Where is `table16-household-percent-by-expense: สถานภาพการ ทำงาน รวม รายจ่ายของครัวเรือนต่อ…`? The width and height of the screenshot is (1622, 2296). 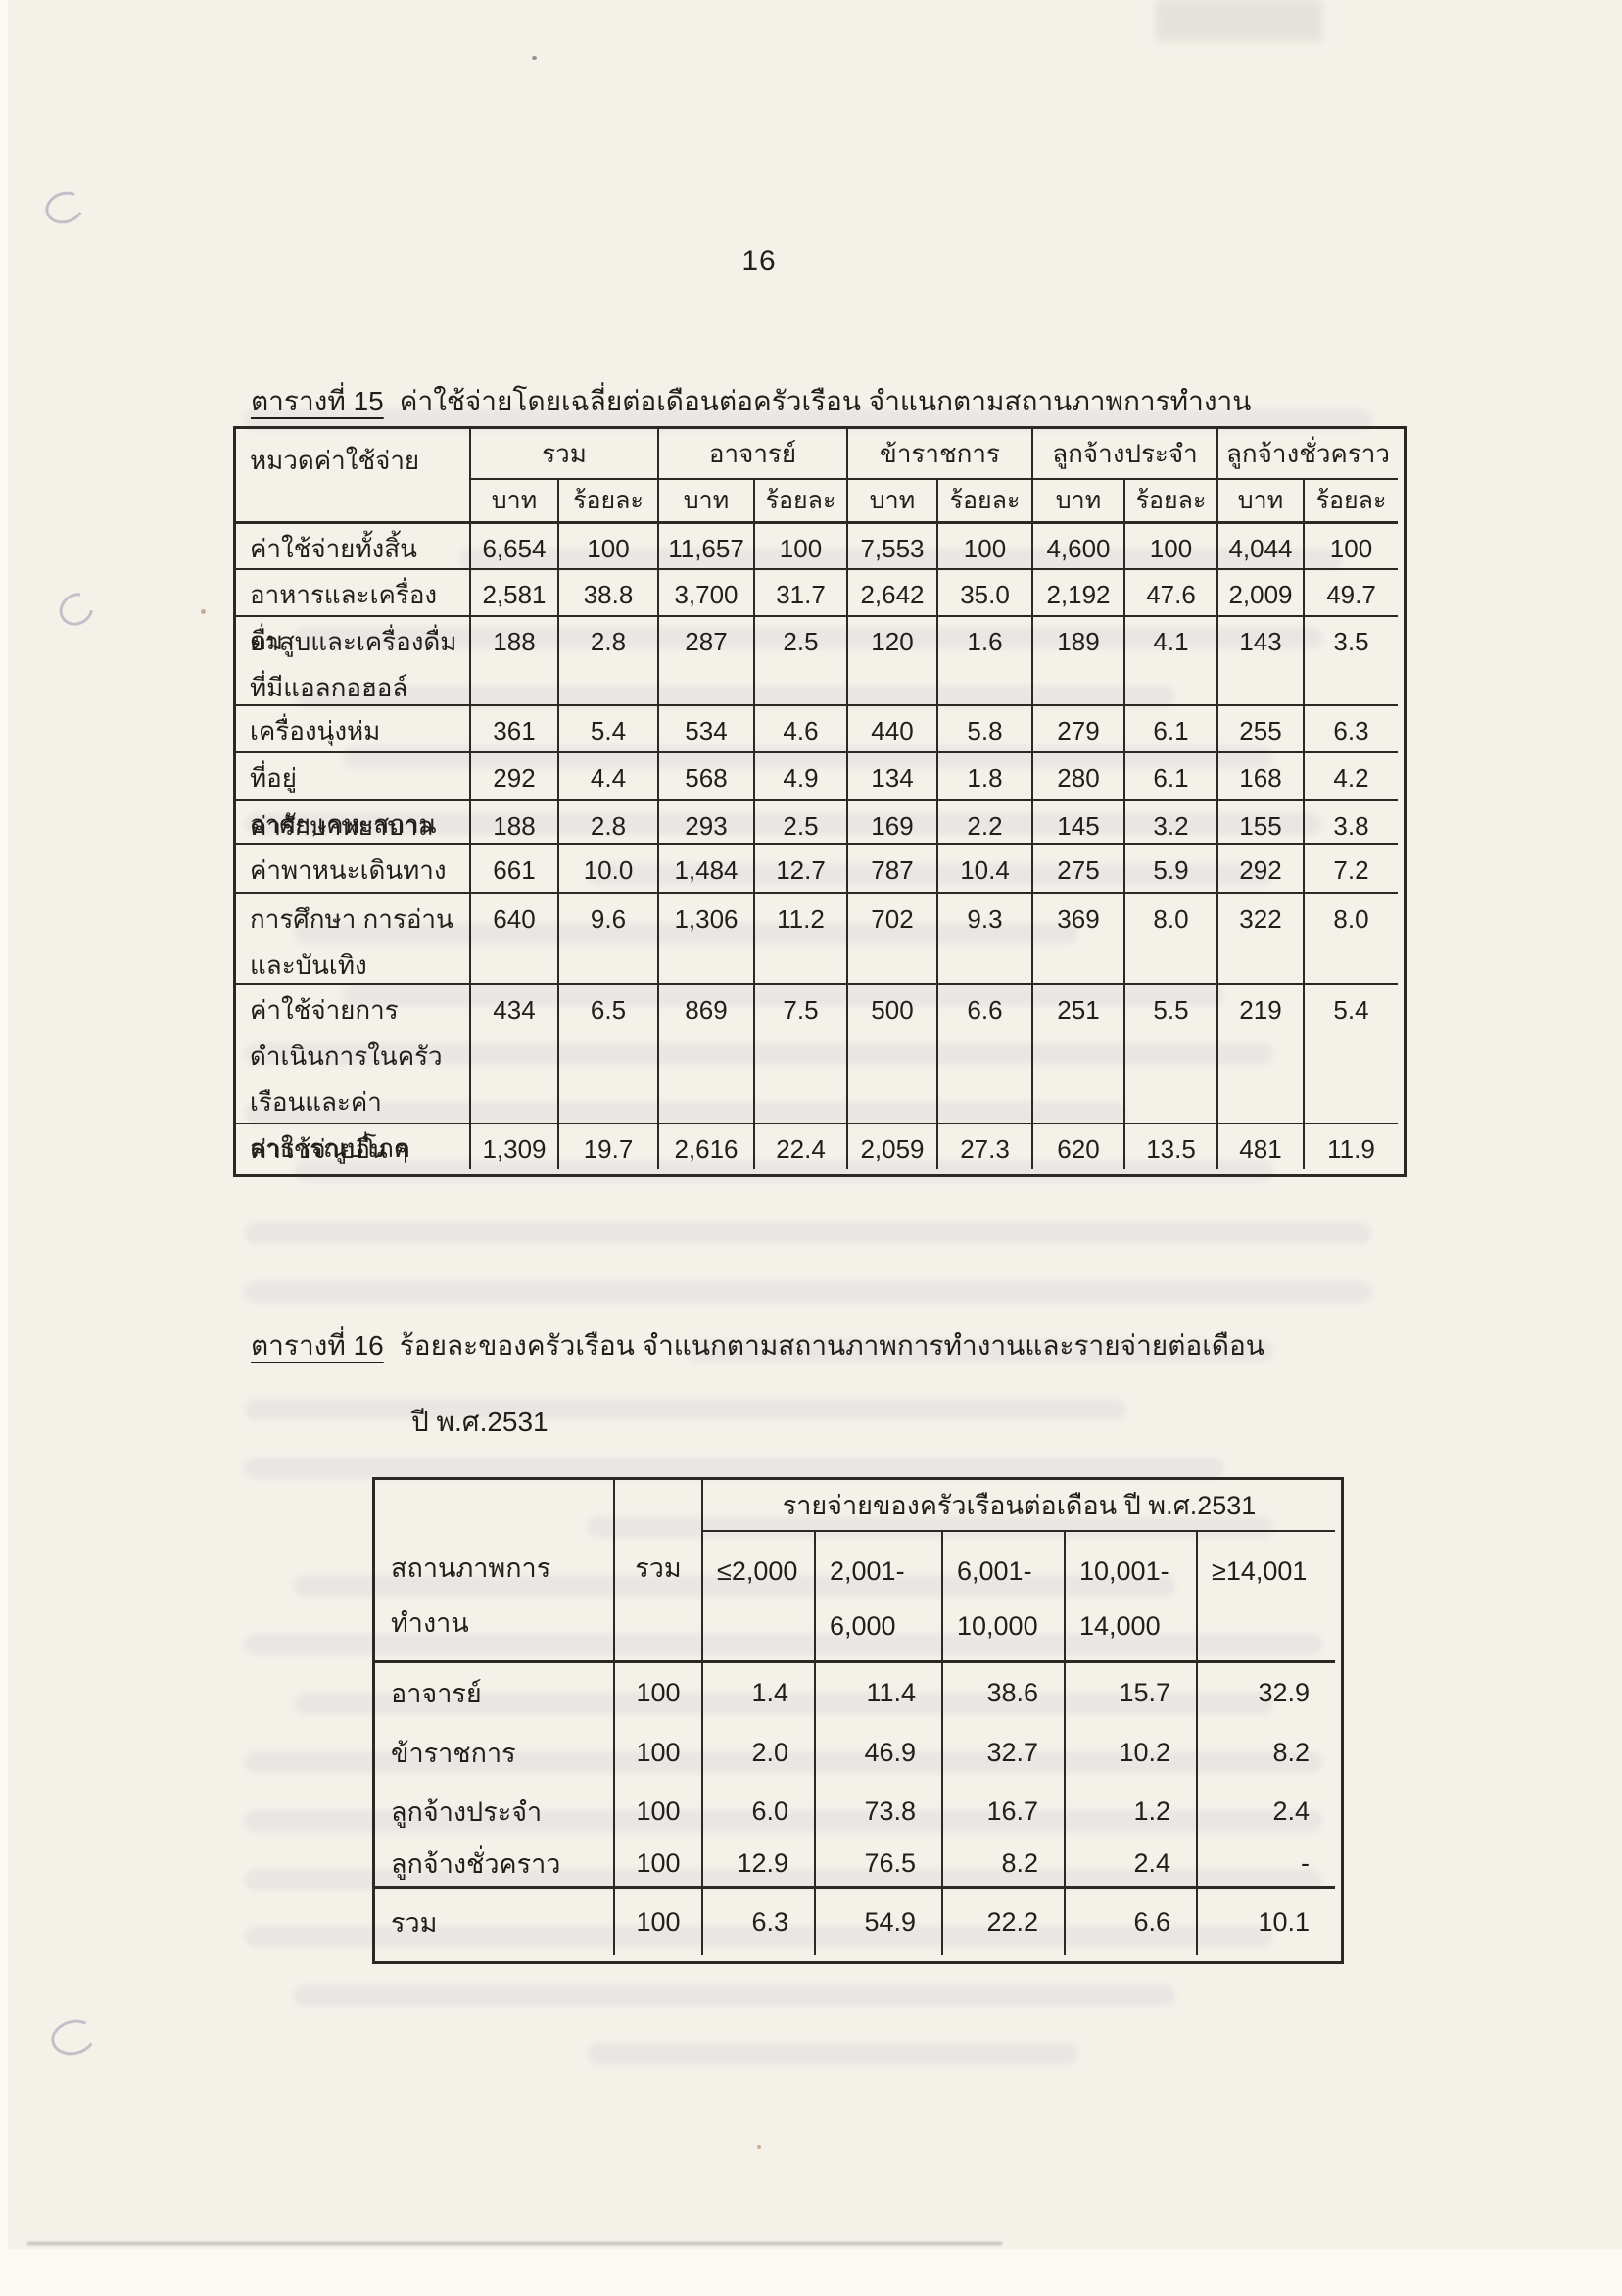
table16-household-percent-by-expense: สถานภาพการ ทำงาน รวม รายจ่ายของครัวเรือนต่อ… is located at coordinates (858, 1720).